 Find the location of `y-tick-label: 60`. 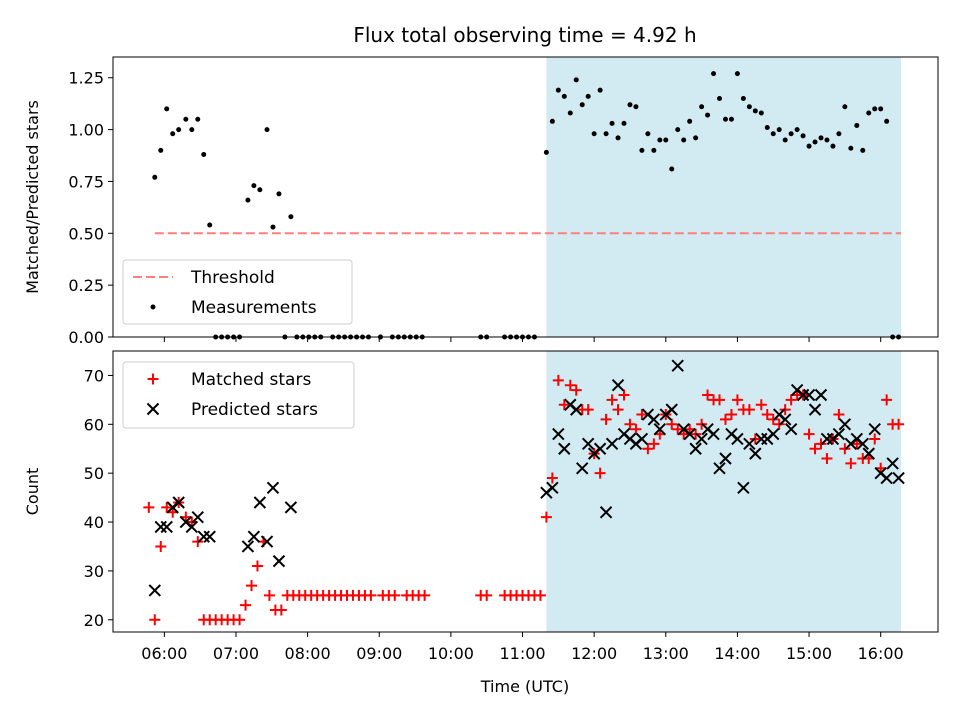

y-tick-label: 60 is located at coordinates (94, 424).